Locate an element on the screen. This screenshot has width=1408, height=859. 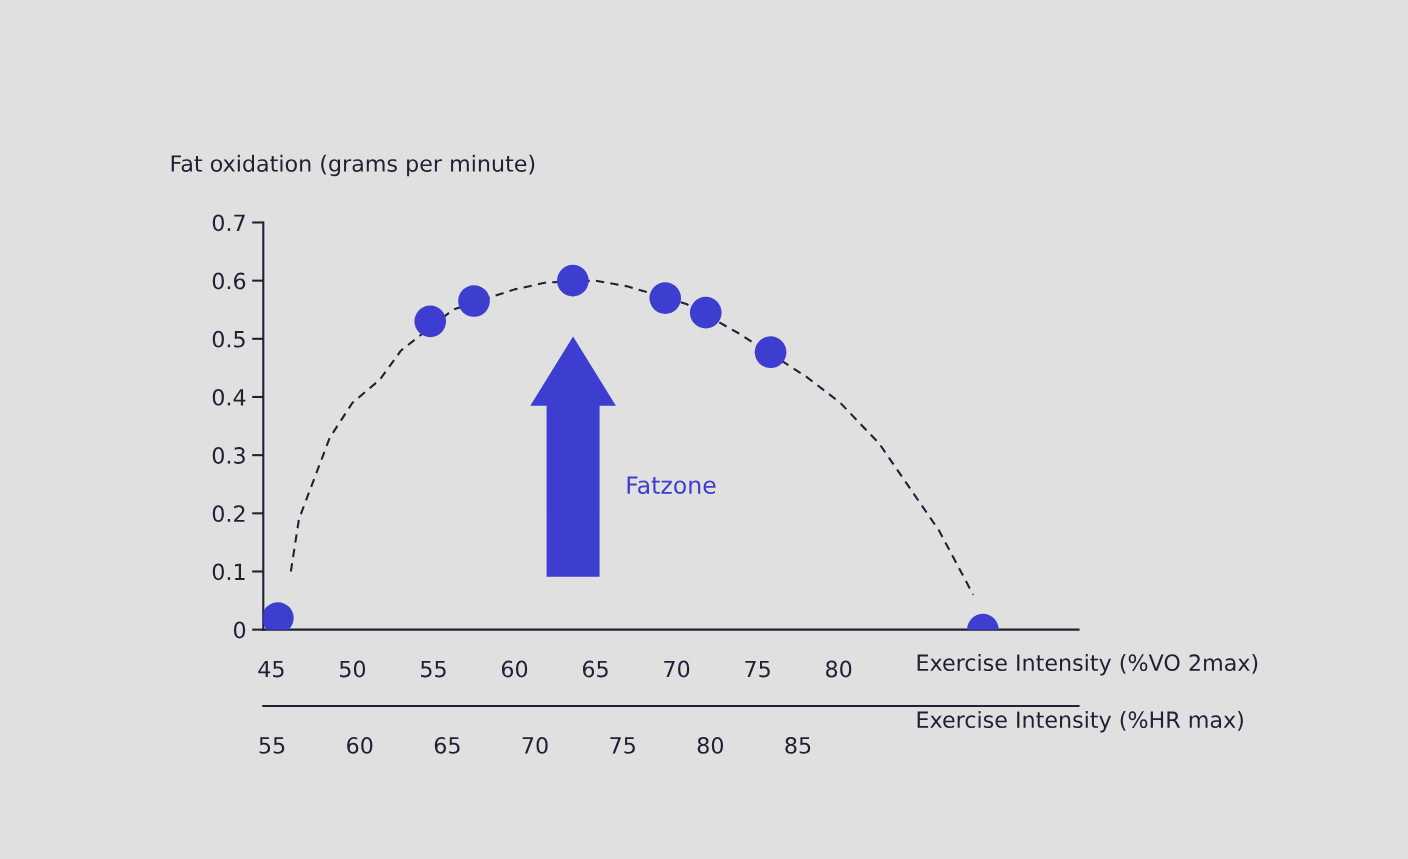
x2-tick-label: 55 is located at coordinates (272, 745).